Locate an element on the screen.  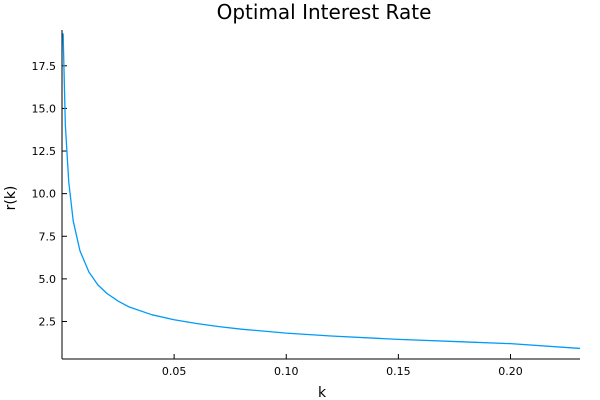
y-axis-label: r(k) is located at coordinates (11, 198).